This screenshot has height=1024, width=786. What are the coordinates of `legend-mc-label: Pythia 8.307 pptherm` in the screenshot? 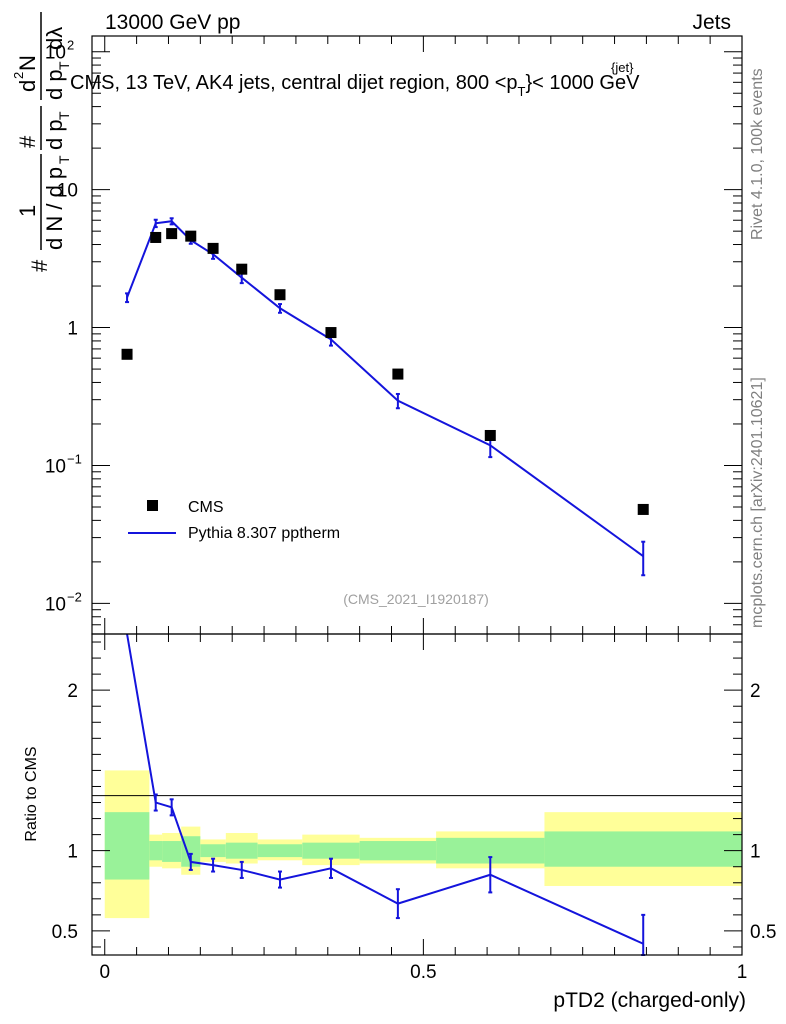 It's located at (264, 533).